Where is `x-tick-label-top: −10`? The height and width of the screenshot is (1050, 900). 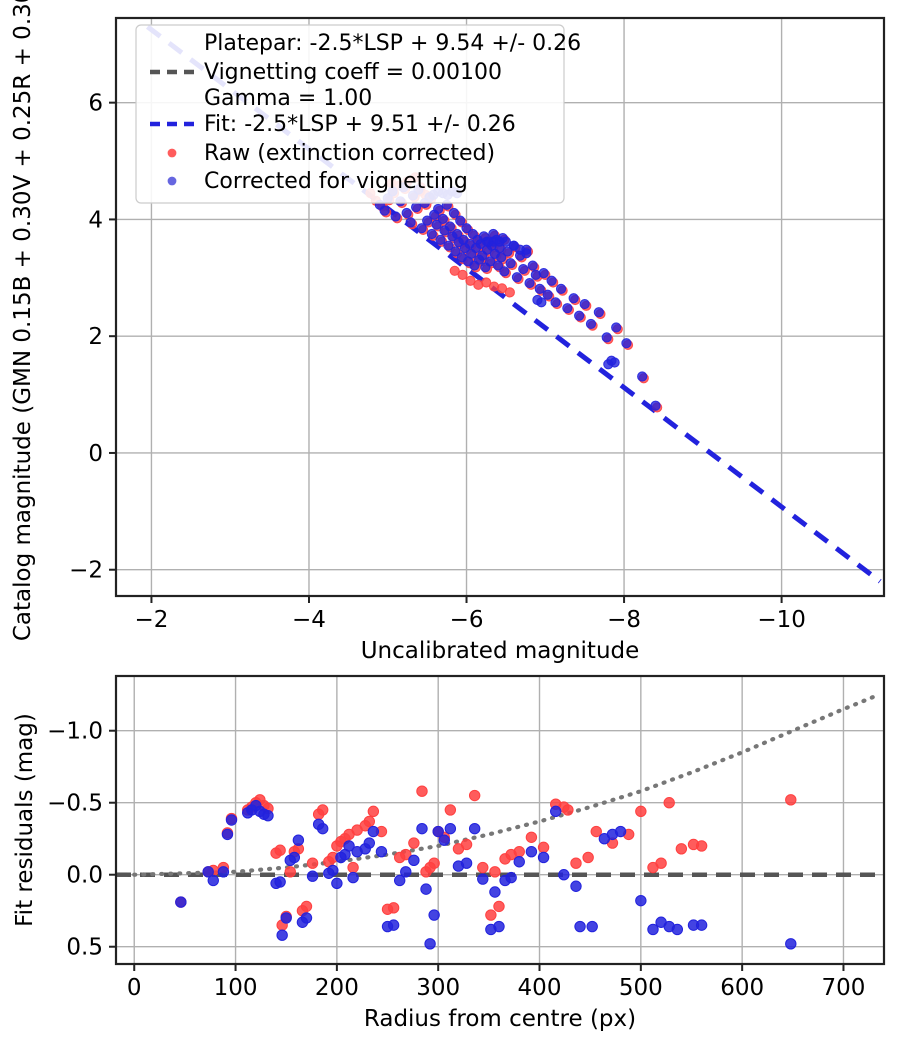
x-tick-label-top: −10 is located at coordinates (781, 620).